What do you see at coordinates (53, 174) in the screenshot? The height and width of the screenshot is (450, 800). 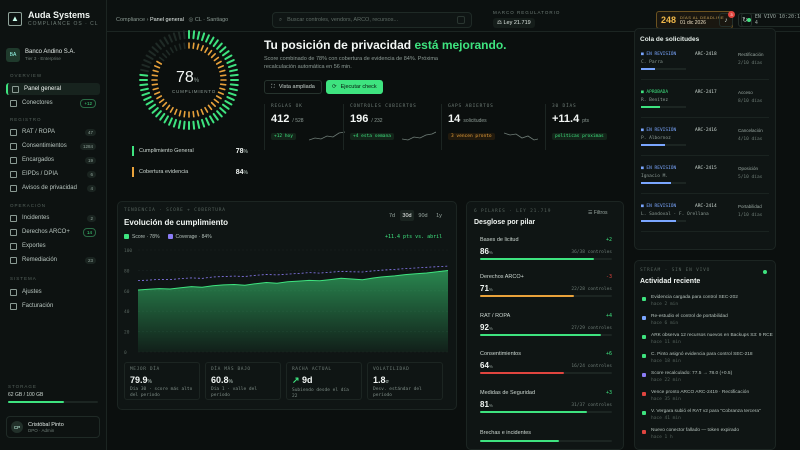 I see `sidebar-item-eipd: EIPDs / DPIA 6` at bounding box center [53, 174].